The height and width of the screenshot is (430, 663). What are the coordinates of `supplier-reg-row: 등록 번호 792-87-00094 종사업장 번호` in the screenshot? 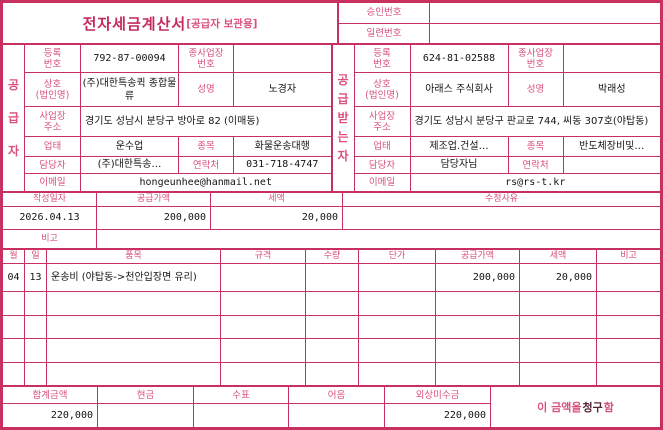 It's located at (178, 59).